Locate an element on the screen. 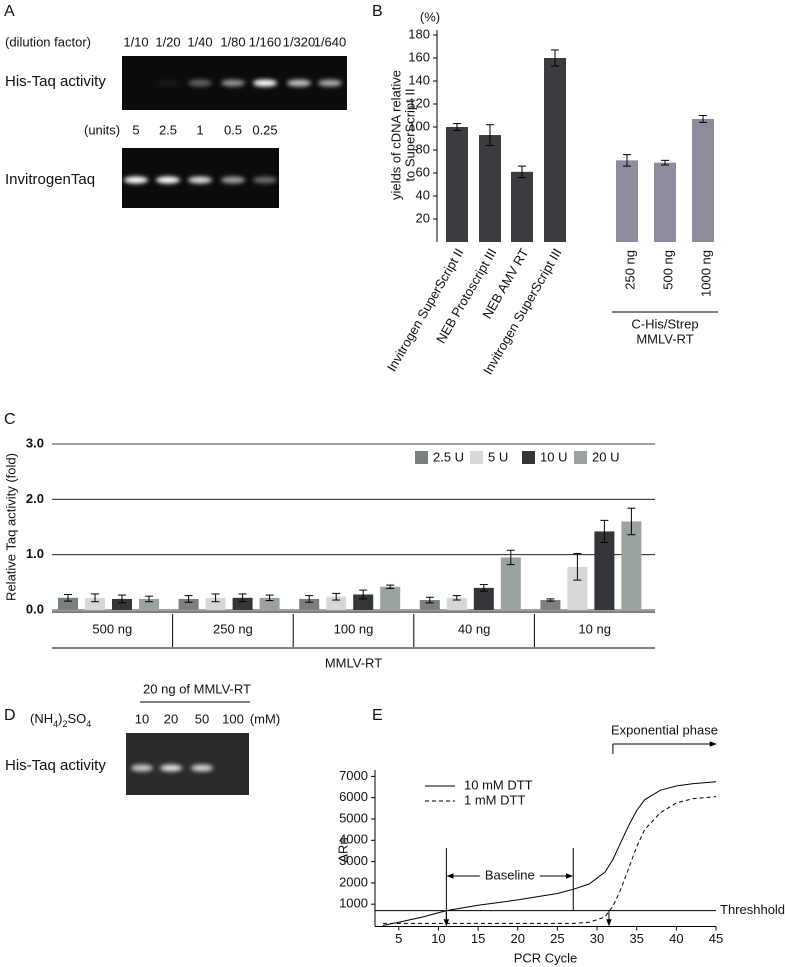 This screenshot has width=785, height=967. y-tick-label: 180 is located at coordinates (419, 33).